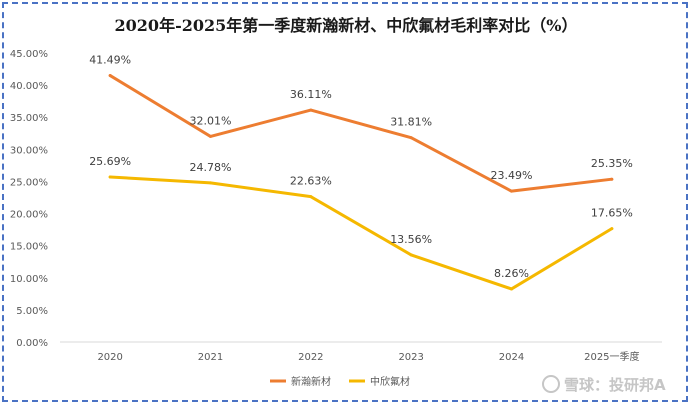  I want to click on data-label: 22.63%, so click(311, 181).